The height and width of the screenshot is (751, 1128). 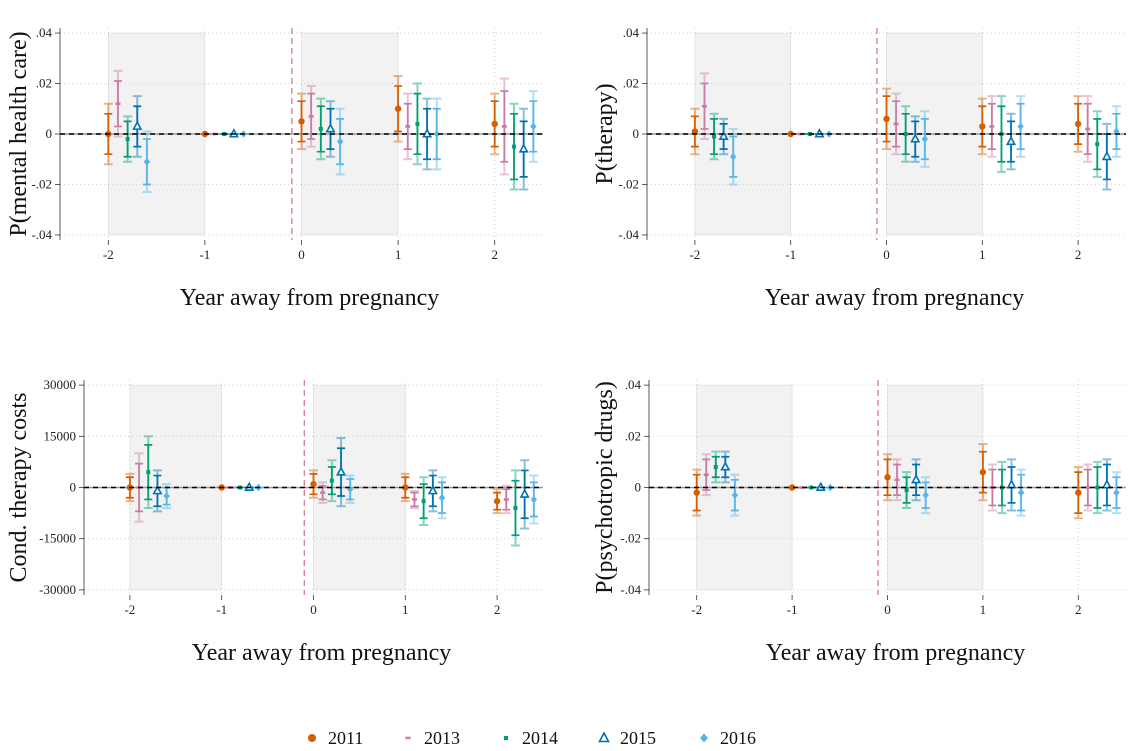 I want to click on y-tick-label: -15000, so click(x=57, y=538).